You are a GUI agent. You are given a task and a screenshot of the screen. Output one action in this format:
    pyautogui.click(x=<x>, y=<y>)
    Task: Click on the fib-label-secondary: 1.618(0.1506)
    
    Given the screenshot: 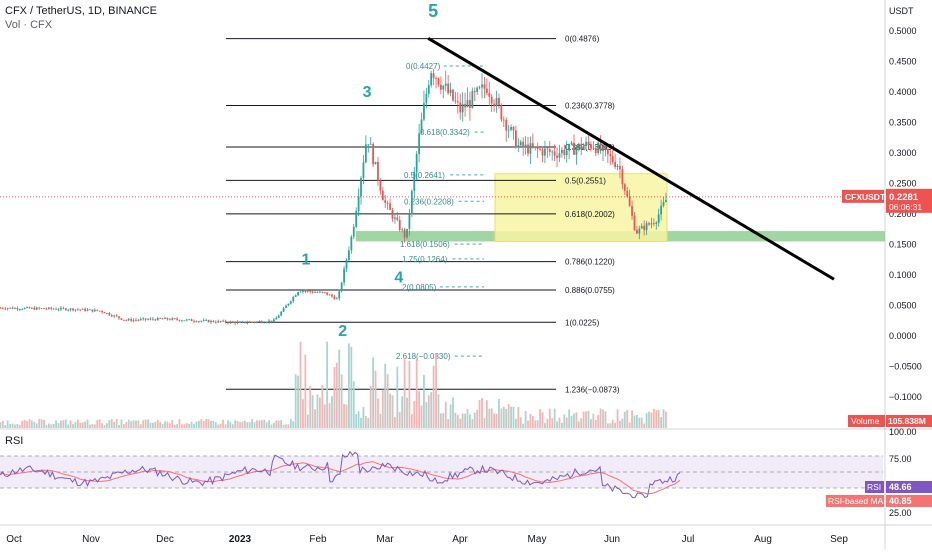 What is the action you would take?
    pyautogui.click(x=425, y=244)
    